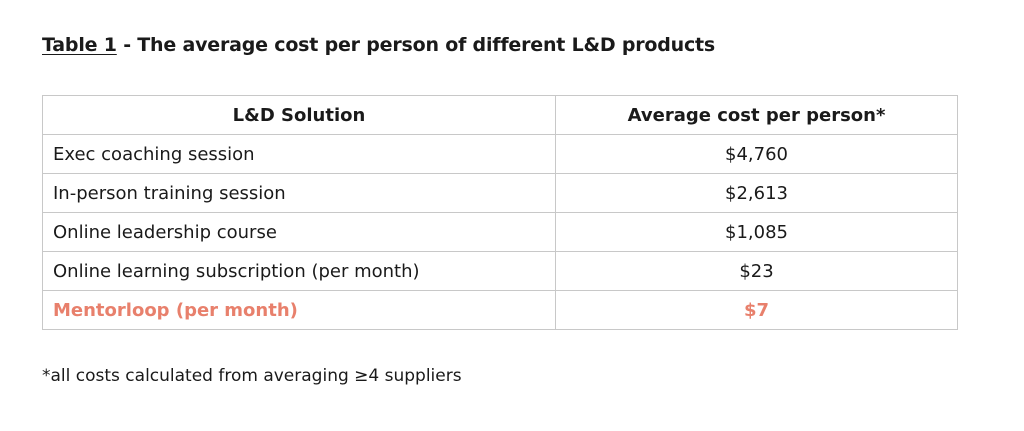  I want to click on row-solution: Mentorloop (per month), so click(299, 310).